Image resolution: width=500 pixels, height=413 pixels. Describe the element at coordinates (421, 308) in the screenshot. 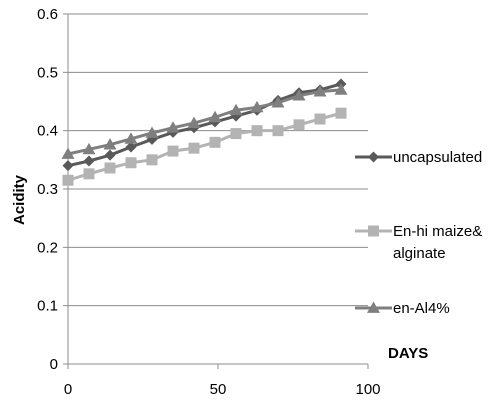

I see `legend-label-en-al4: en-Al4%` at that location.